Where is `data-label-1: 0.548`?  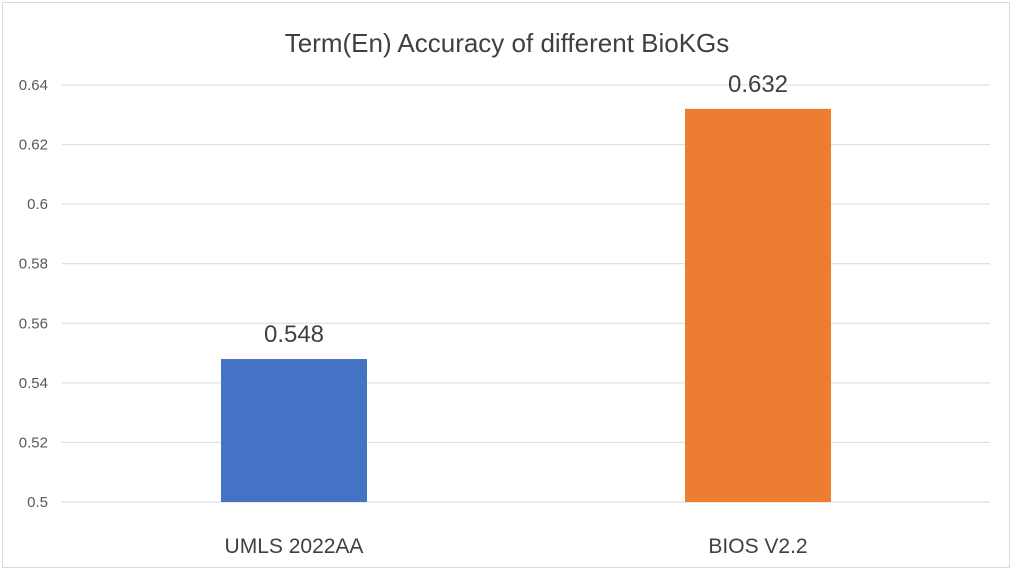
data-label-1: 0.548 is located at coordinates (294, 334).